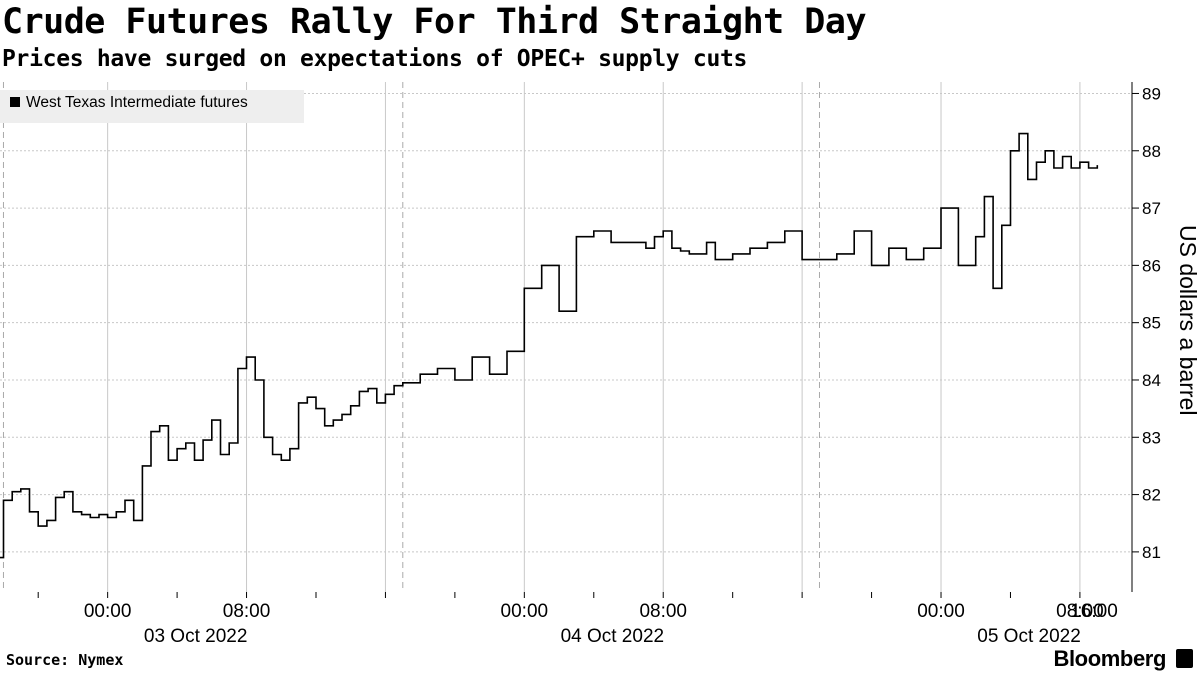 The width and height of the screenshot is (1200, 675). What do you see at coordinates (1151, 437) in the screenshot?
I see `y-tick-label: 83` at bounding box center [1151, 437].